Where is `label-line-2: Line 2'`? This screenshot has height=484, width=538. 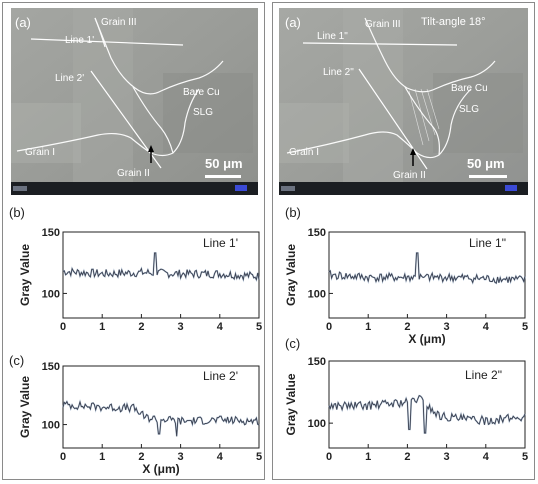
label-line-2: Line 2' is located at coordinates (69, 78).